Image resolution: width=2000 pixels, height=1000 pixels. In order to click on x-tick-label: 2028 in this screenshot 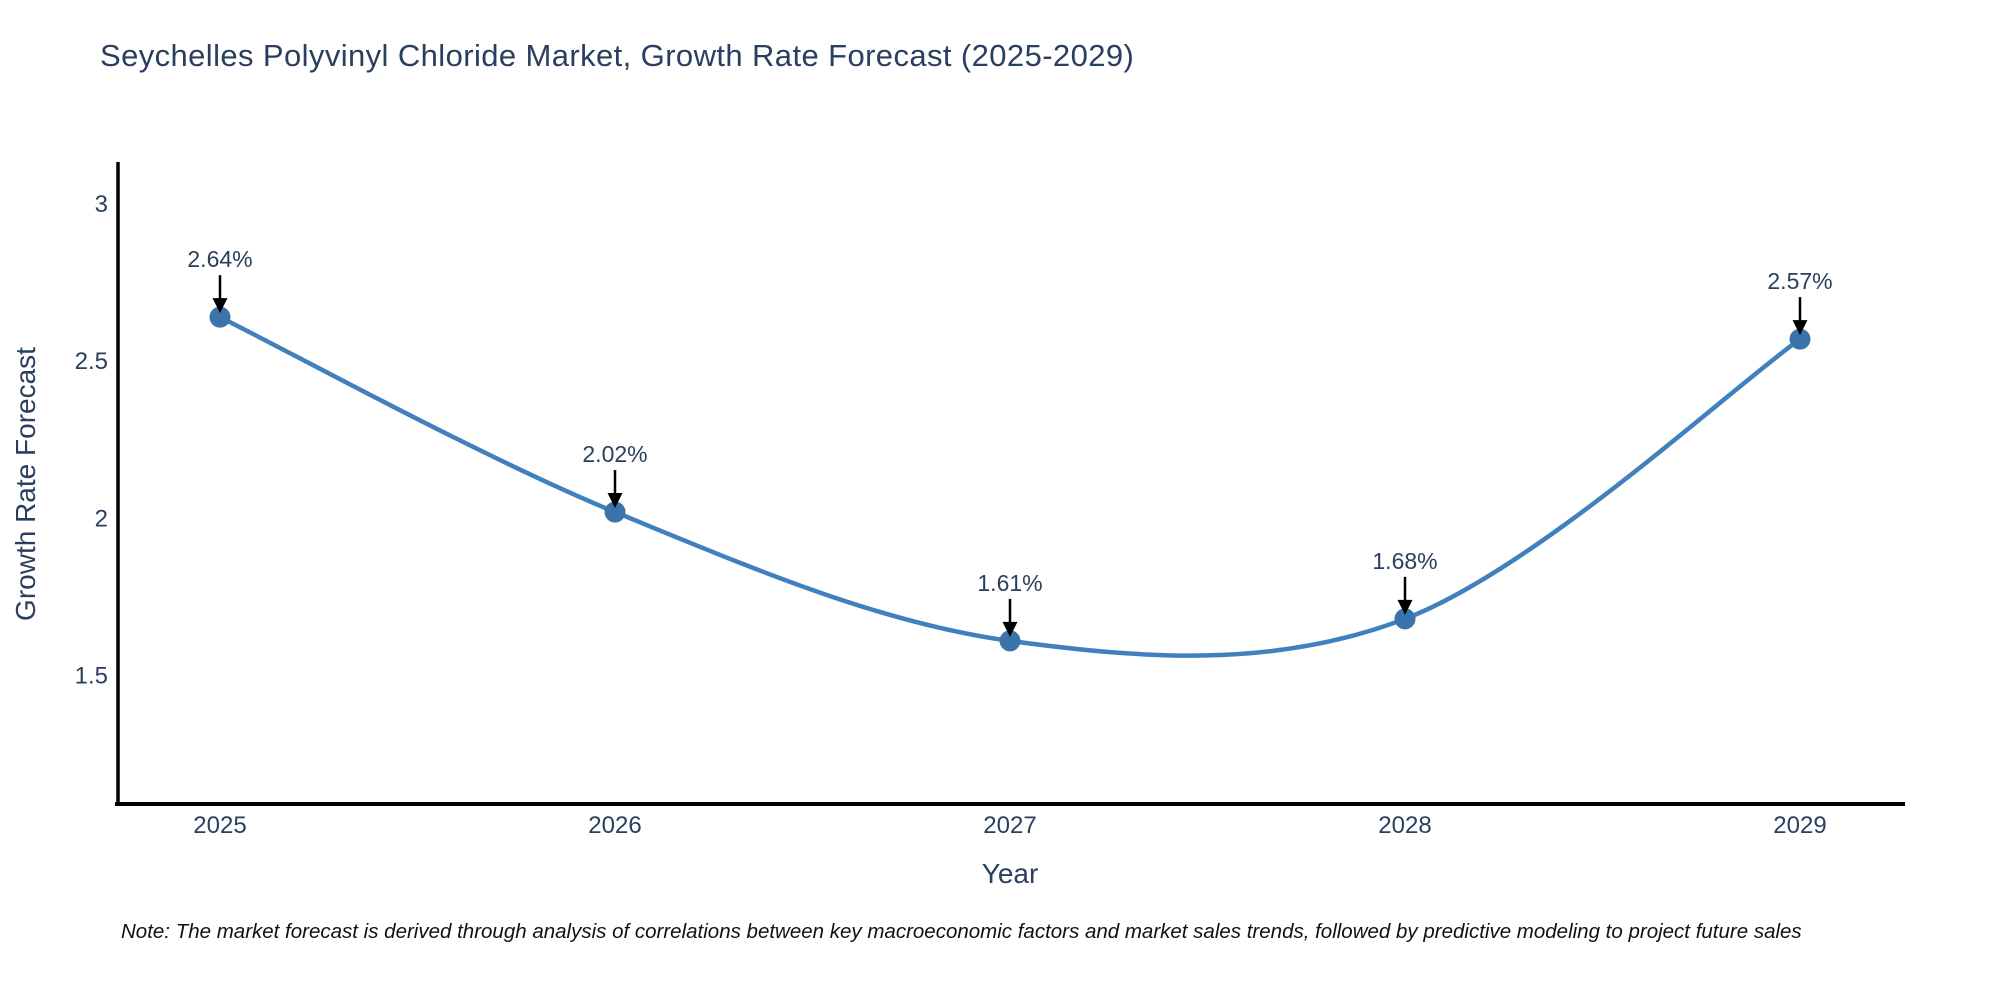, I will do `click(1404, 825)`.